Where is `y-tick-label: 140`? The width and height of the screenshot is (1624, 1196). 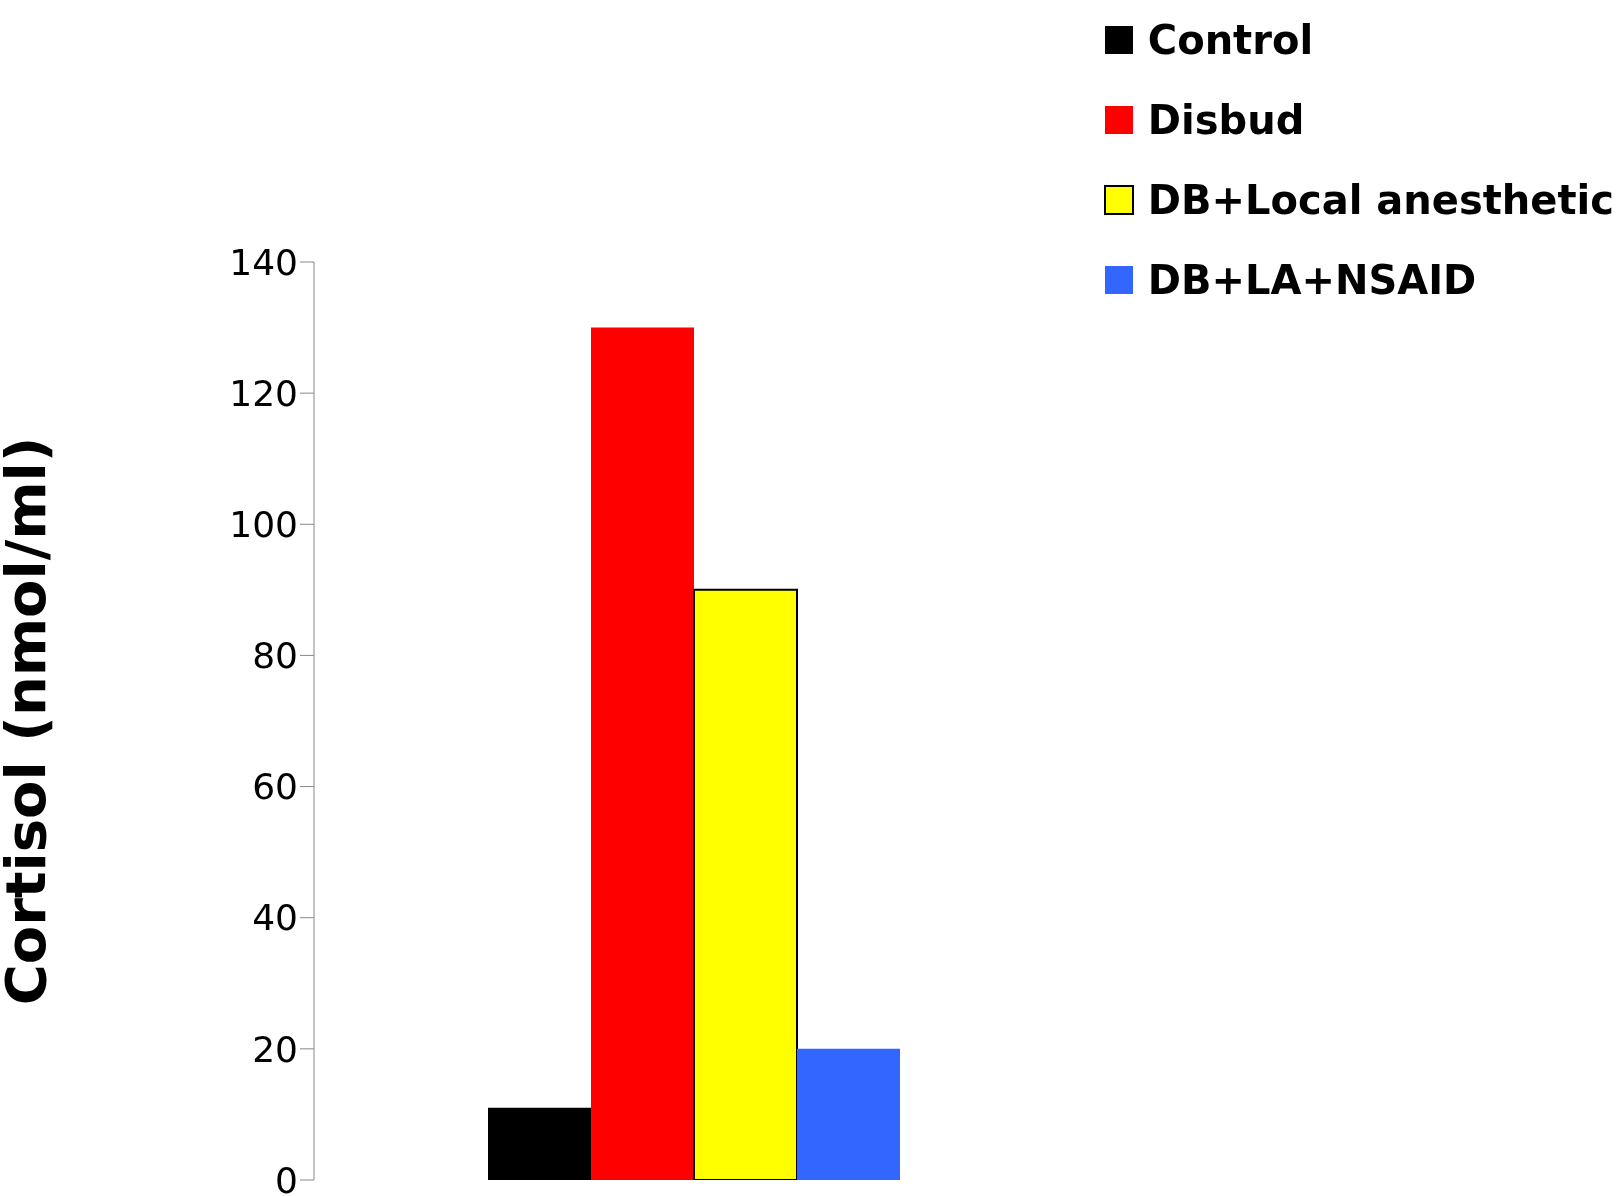
y-tick-label: 140 is located at coordinates (263, 262).